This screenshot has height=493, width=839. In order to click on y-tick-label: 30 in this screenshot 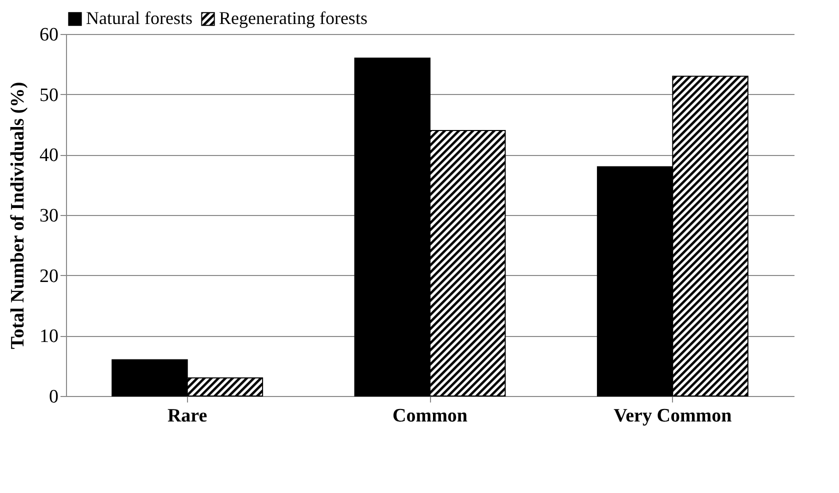, I will do `click(49, 216)`.